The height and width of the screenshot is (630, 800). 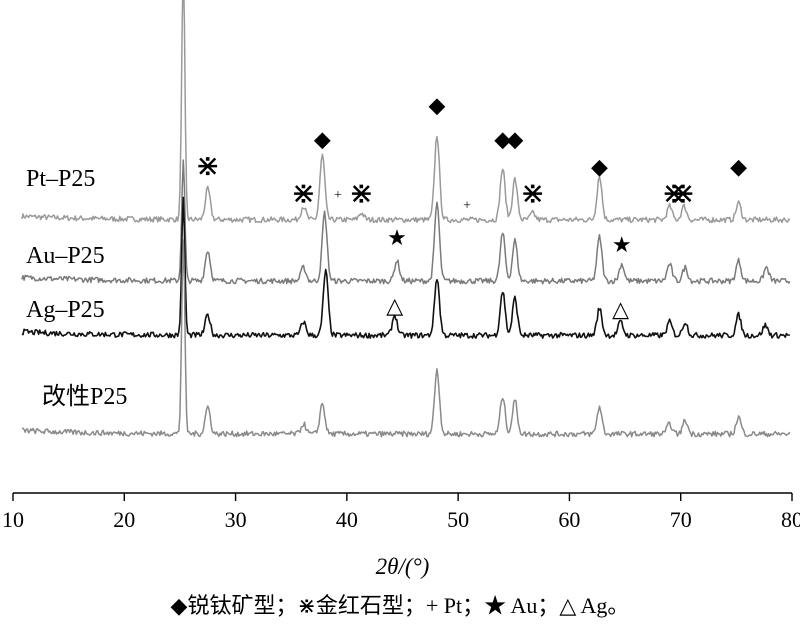 I want to click on x-tick-label: 60, so click(x=569, y=519).